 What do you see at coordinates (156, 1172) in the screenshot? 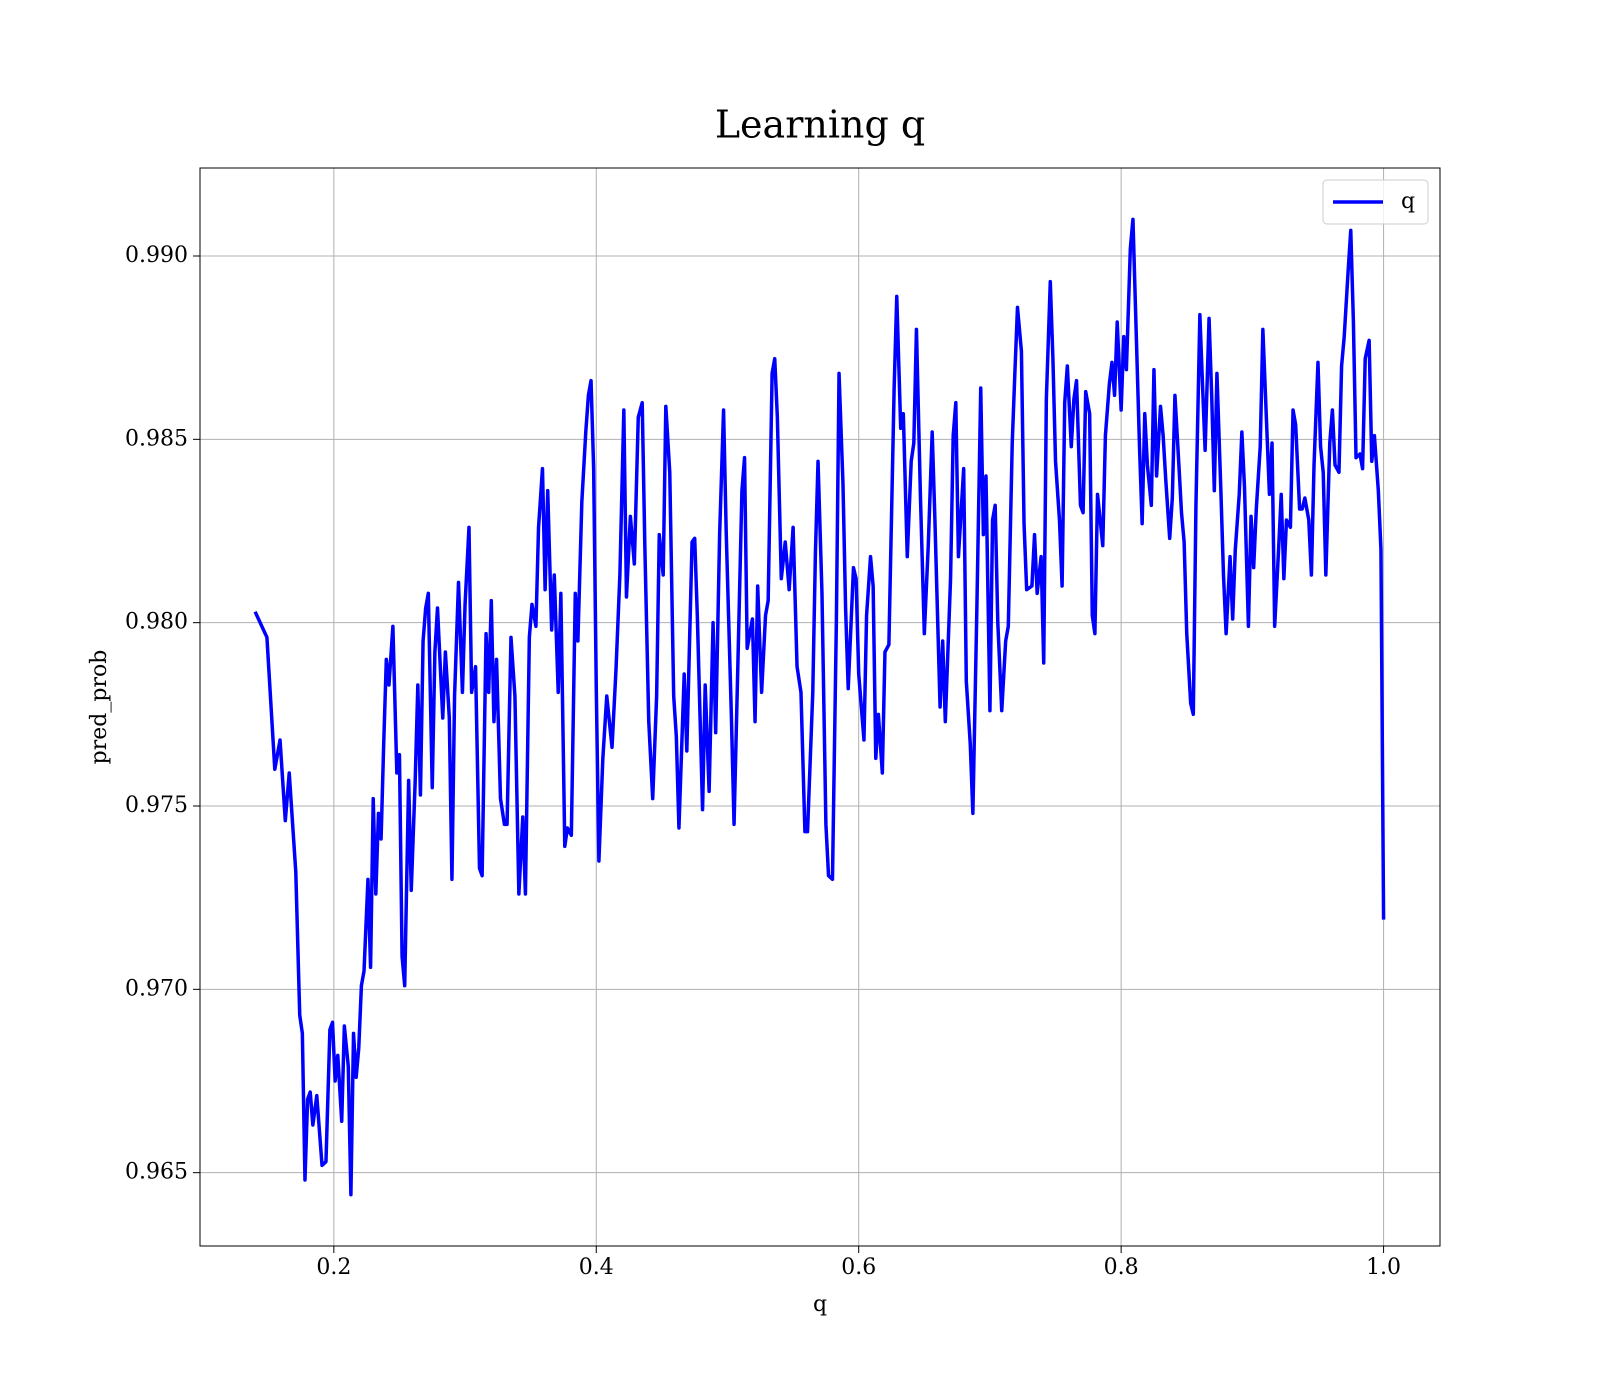
I see `y-tick-label: 0.965` at bounding box center [156, 1172].